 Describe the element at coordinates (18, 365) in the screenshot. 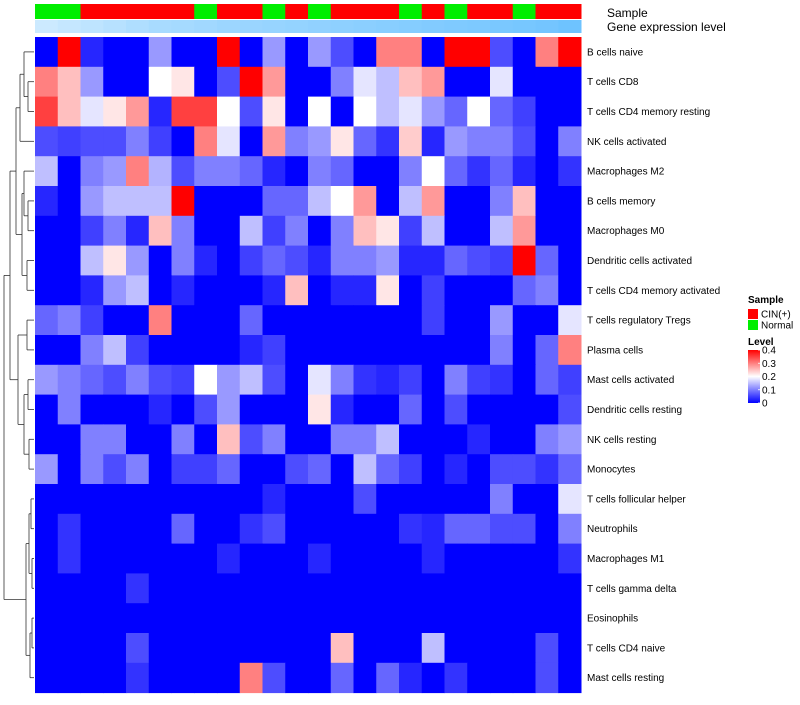

I see `row-dendrogram` at that location.